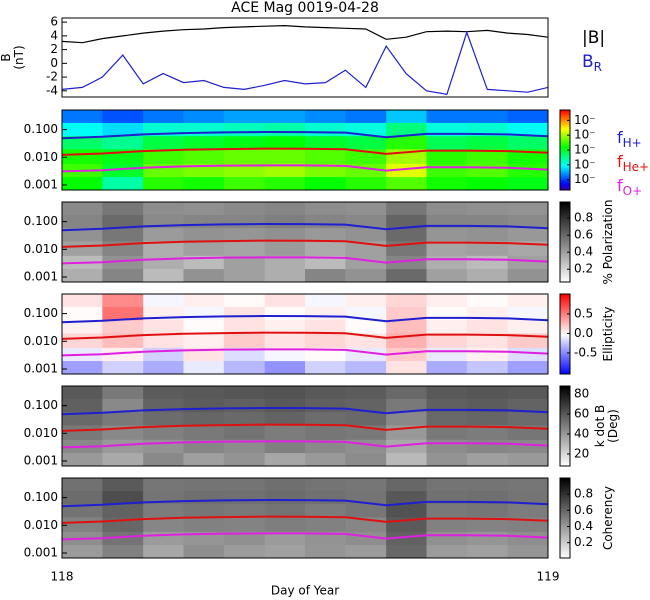 This screenshot has height=600, width=650. Describe the element at coordinates (54, 49) in the screenshot. I see `y-tick-label: 2` at that location.